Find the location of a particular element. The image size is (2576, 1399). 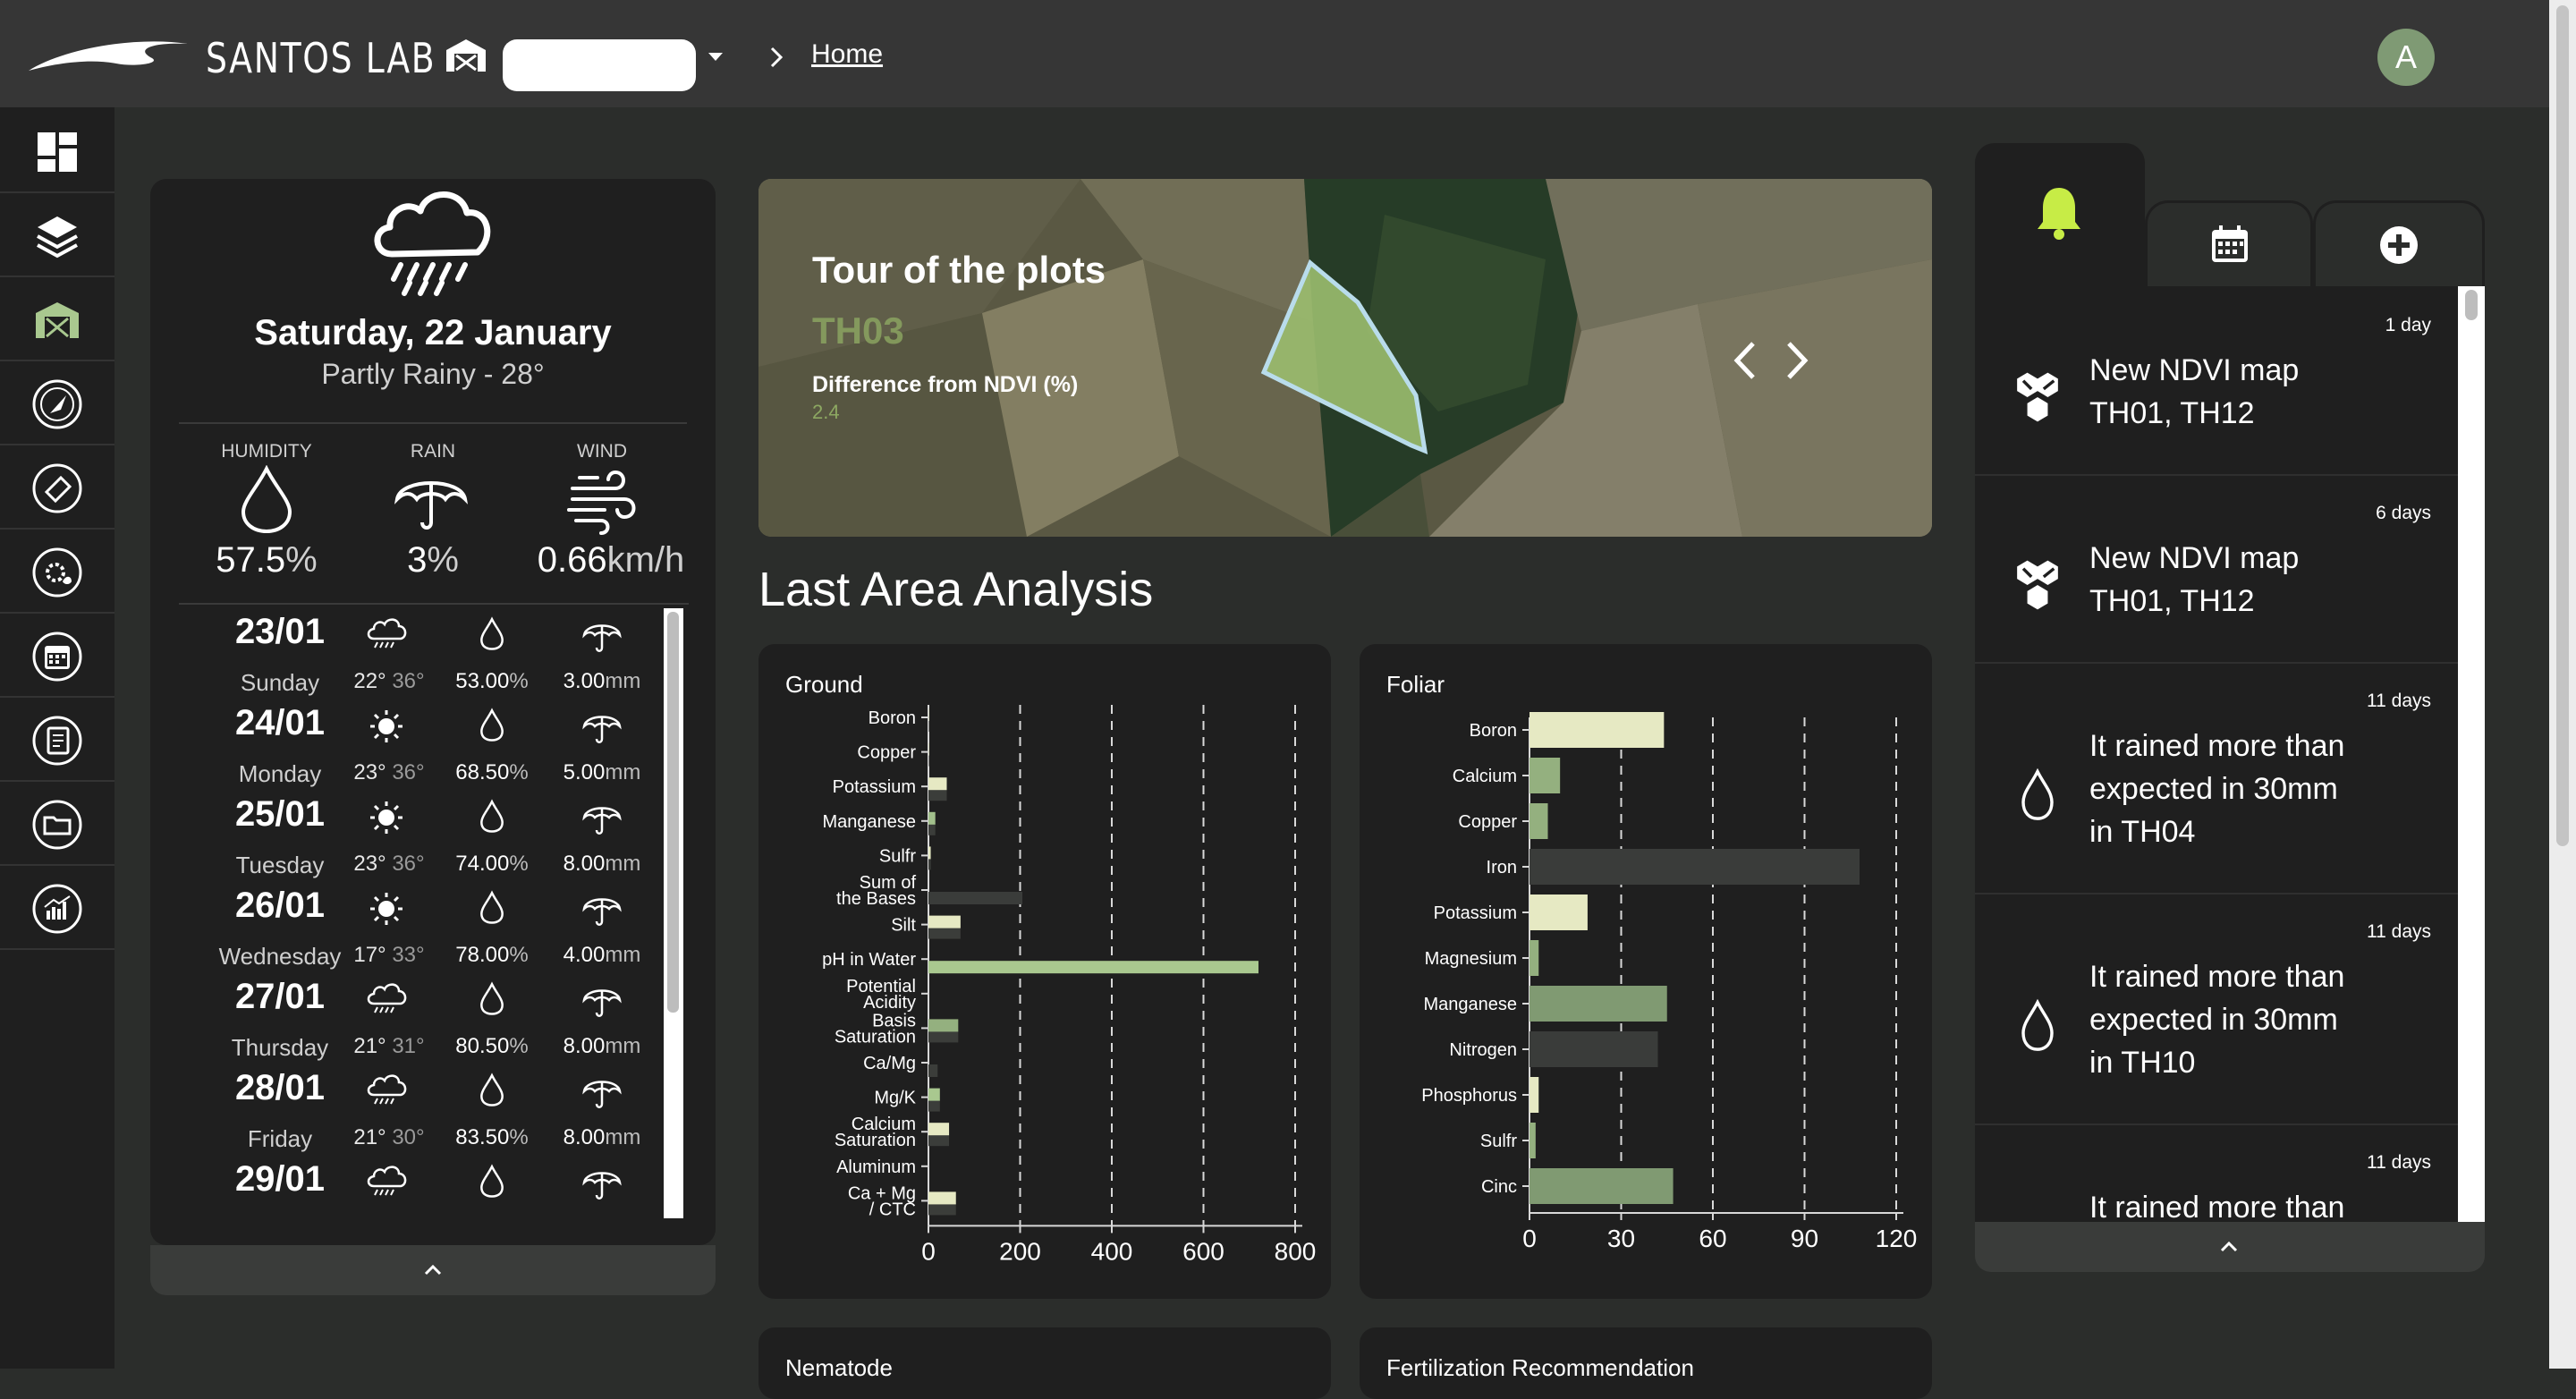

forecast-humidity: 53.00% is located at coordinates (492, 681).